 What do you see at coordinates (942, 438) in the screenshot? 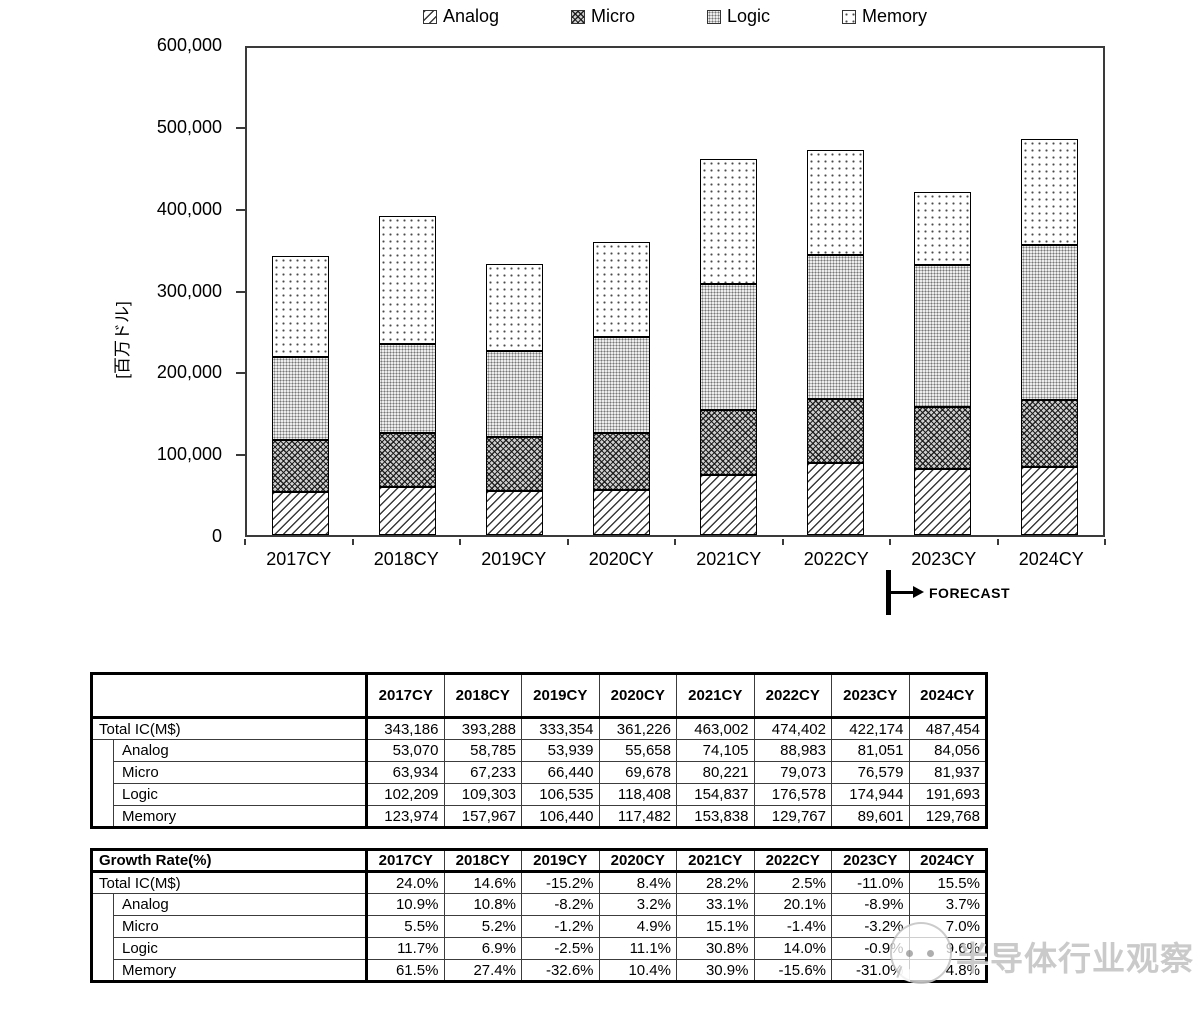
I see `bar-segment-micro-2023cy` at bounding box center [942, 438].